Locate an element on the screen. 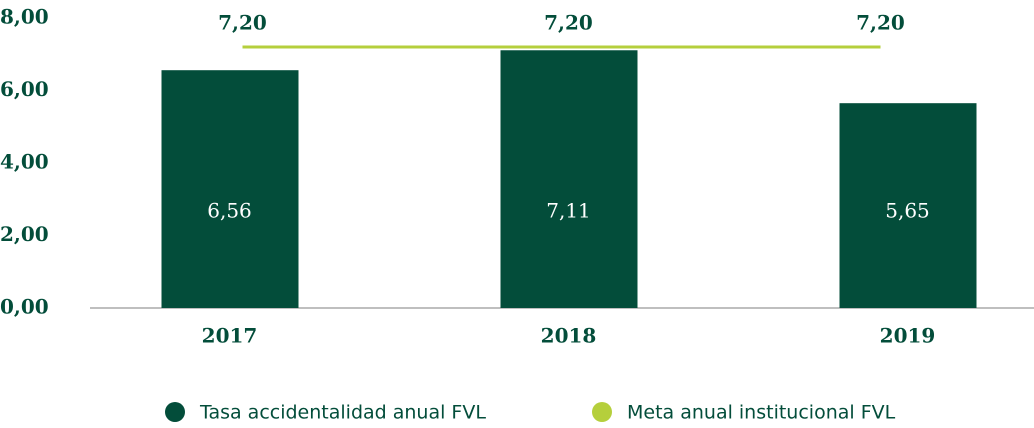  legend-label: Tasa accidentalidad anual FVL is located at coordinates (342, 413).